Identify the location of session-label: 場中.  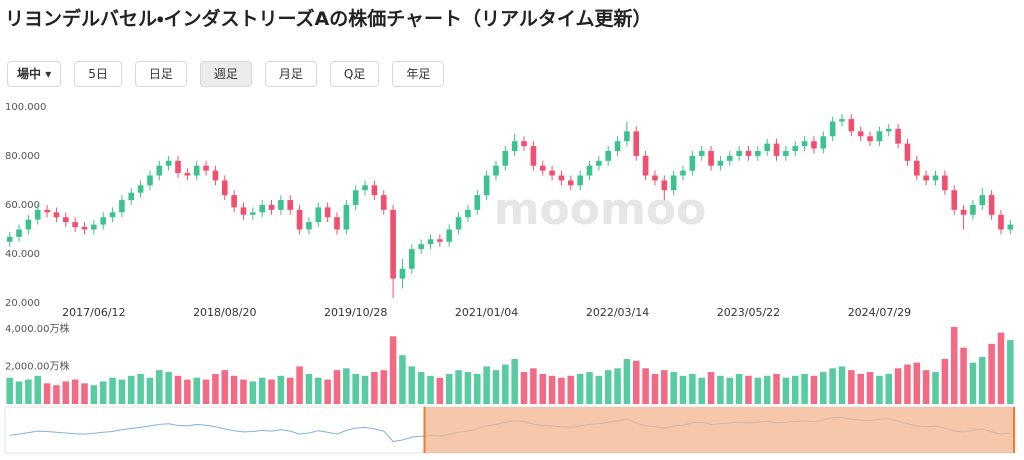
(29, 74).